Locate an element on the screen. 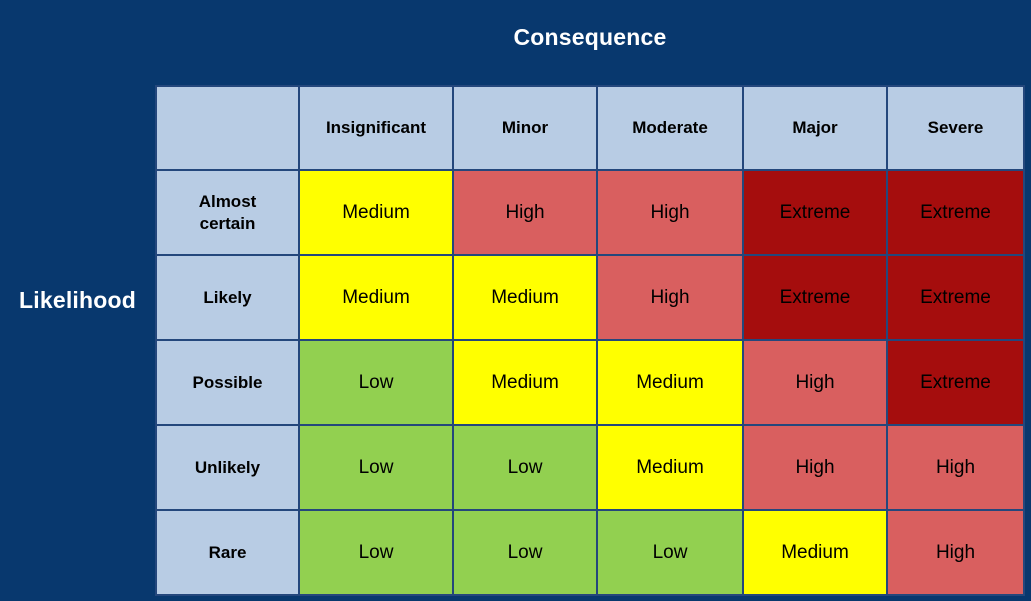  risk-cell-almost-certain-major: Extreme is located at coordinates (815, 212).